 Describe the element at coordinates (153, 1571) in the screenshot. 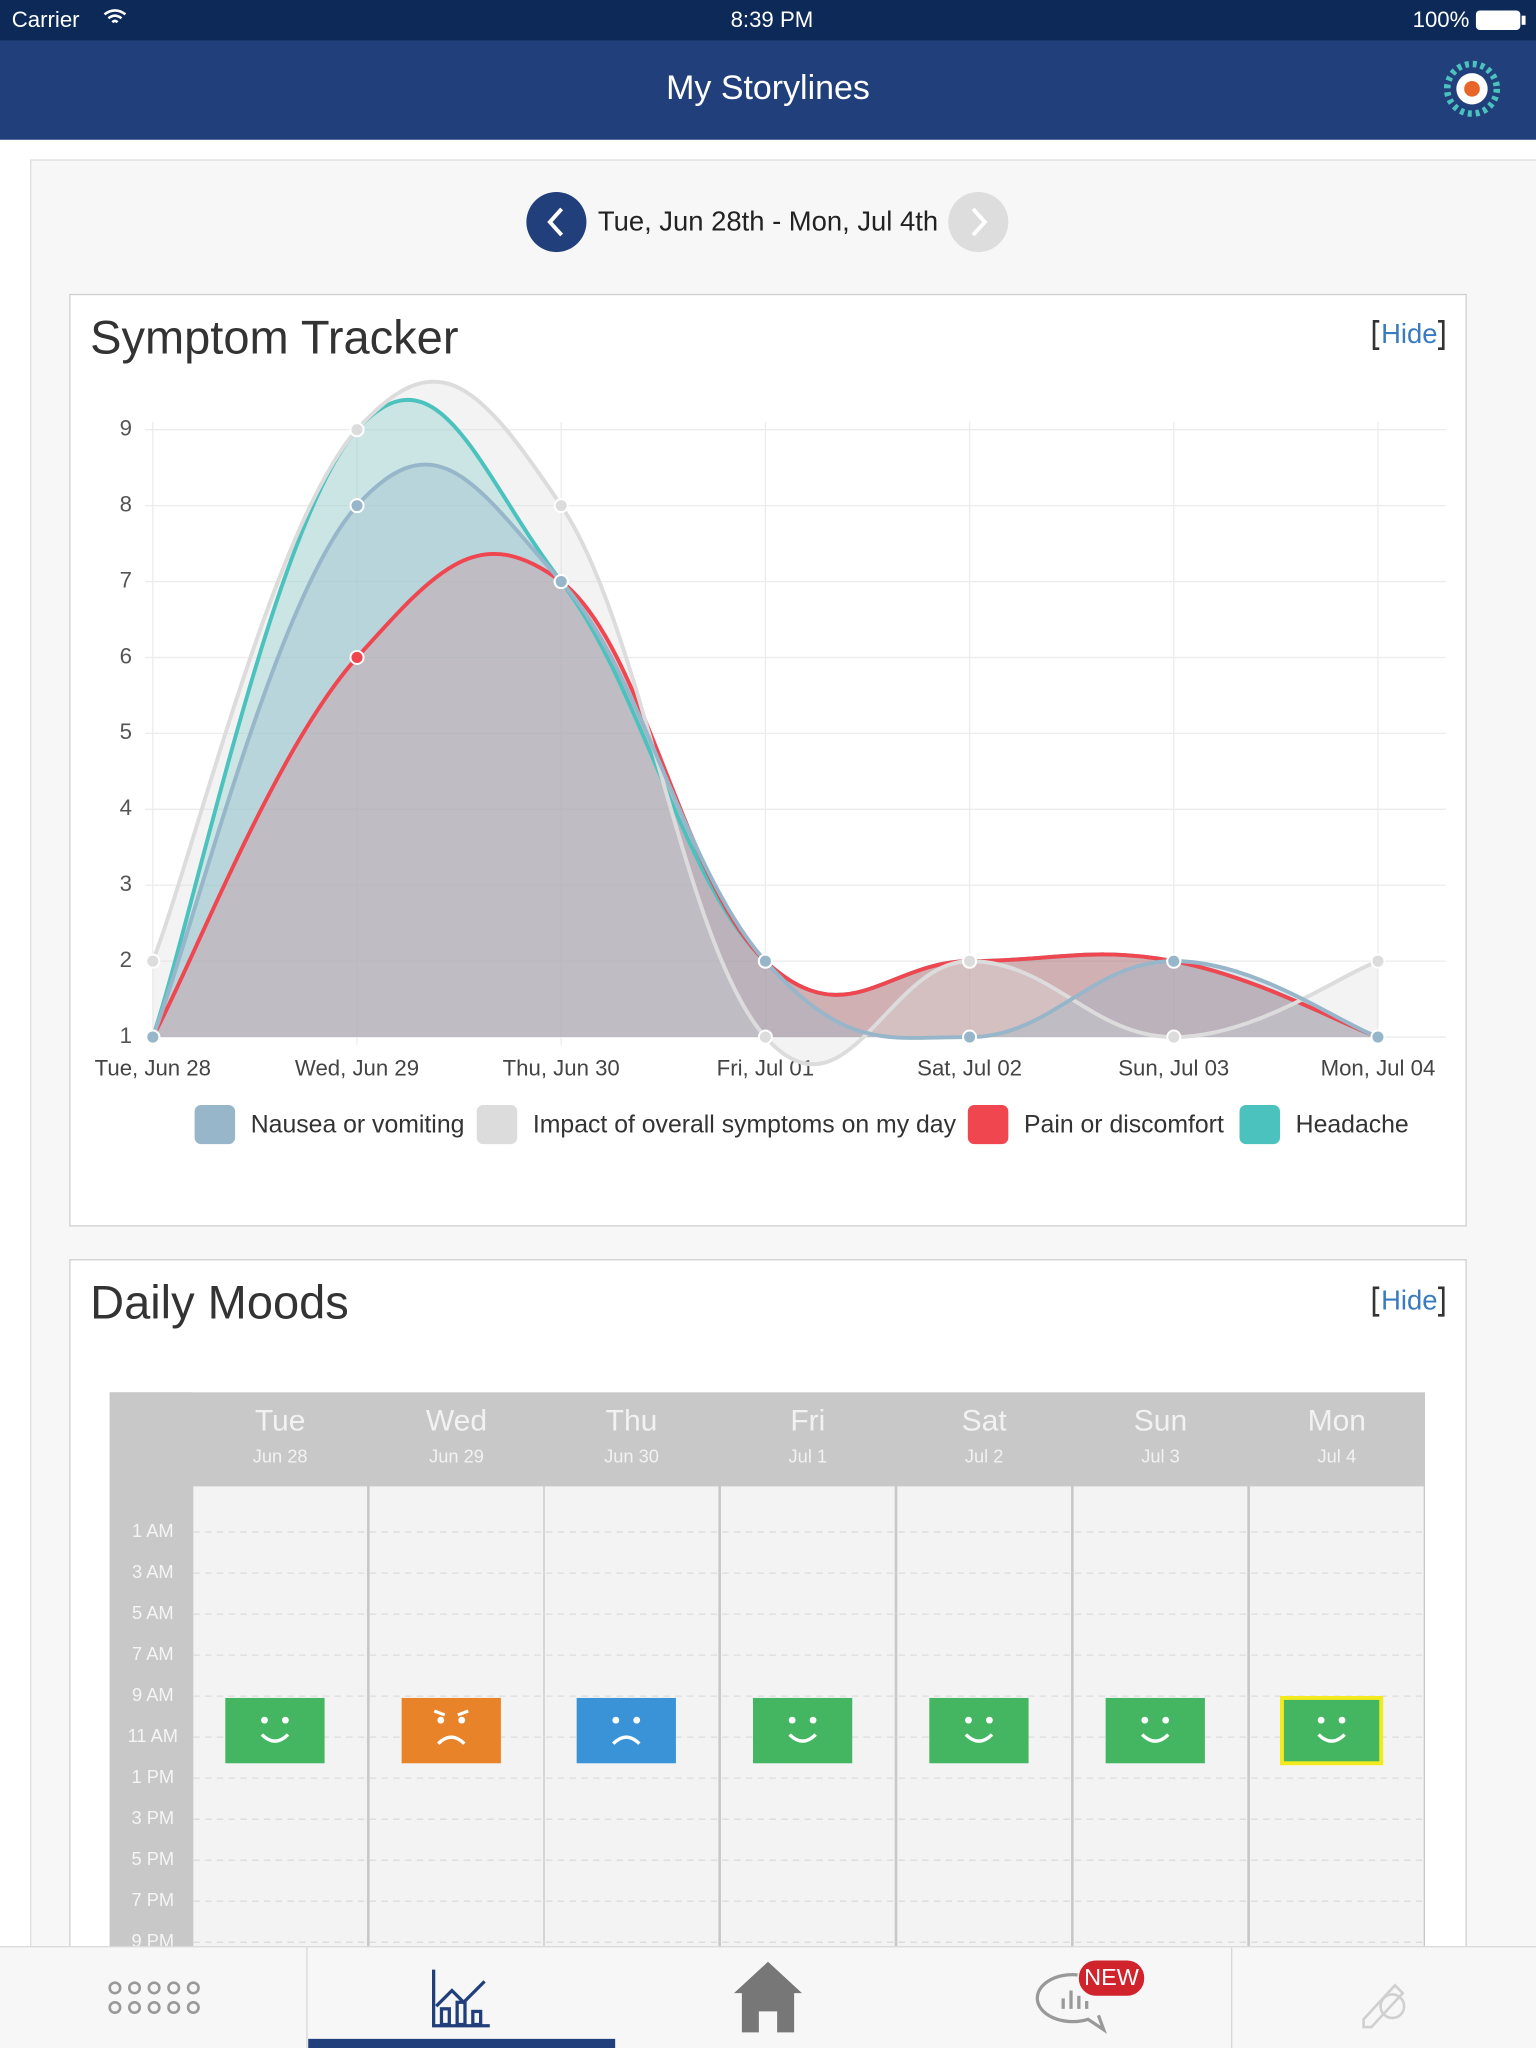

I see `time-label: 3 AM` at that location.